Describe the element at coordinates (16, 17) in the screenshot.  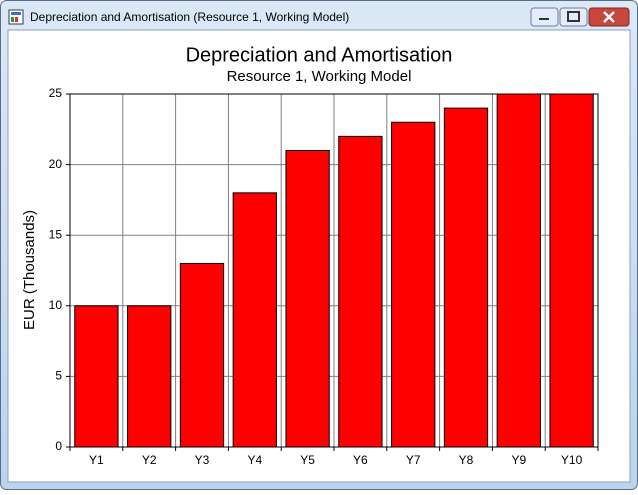
I see `app-icon` at that location.